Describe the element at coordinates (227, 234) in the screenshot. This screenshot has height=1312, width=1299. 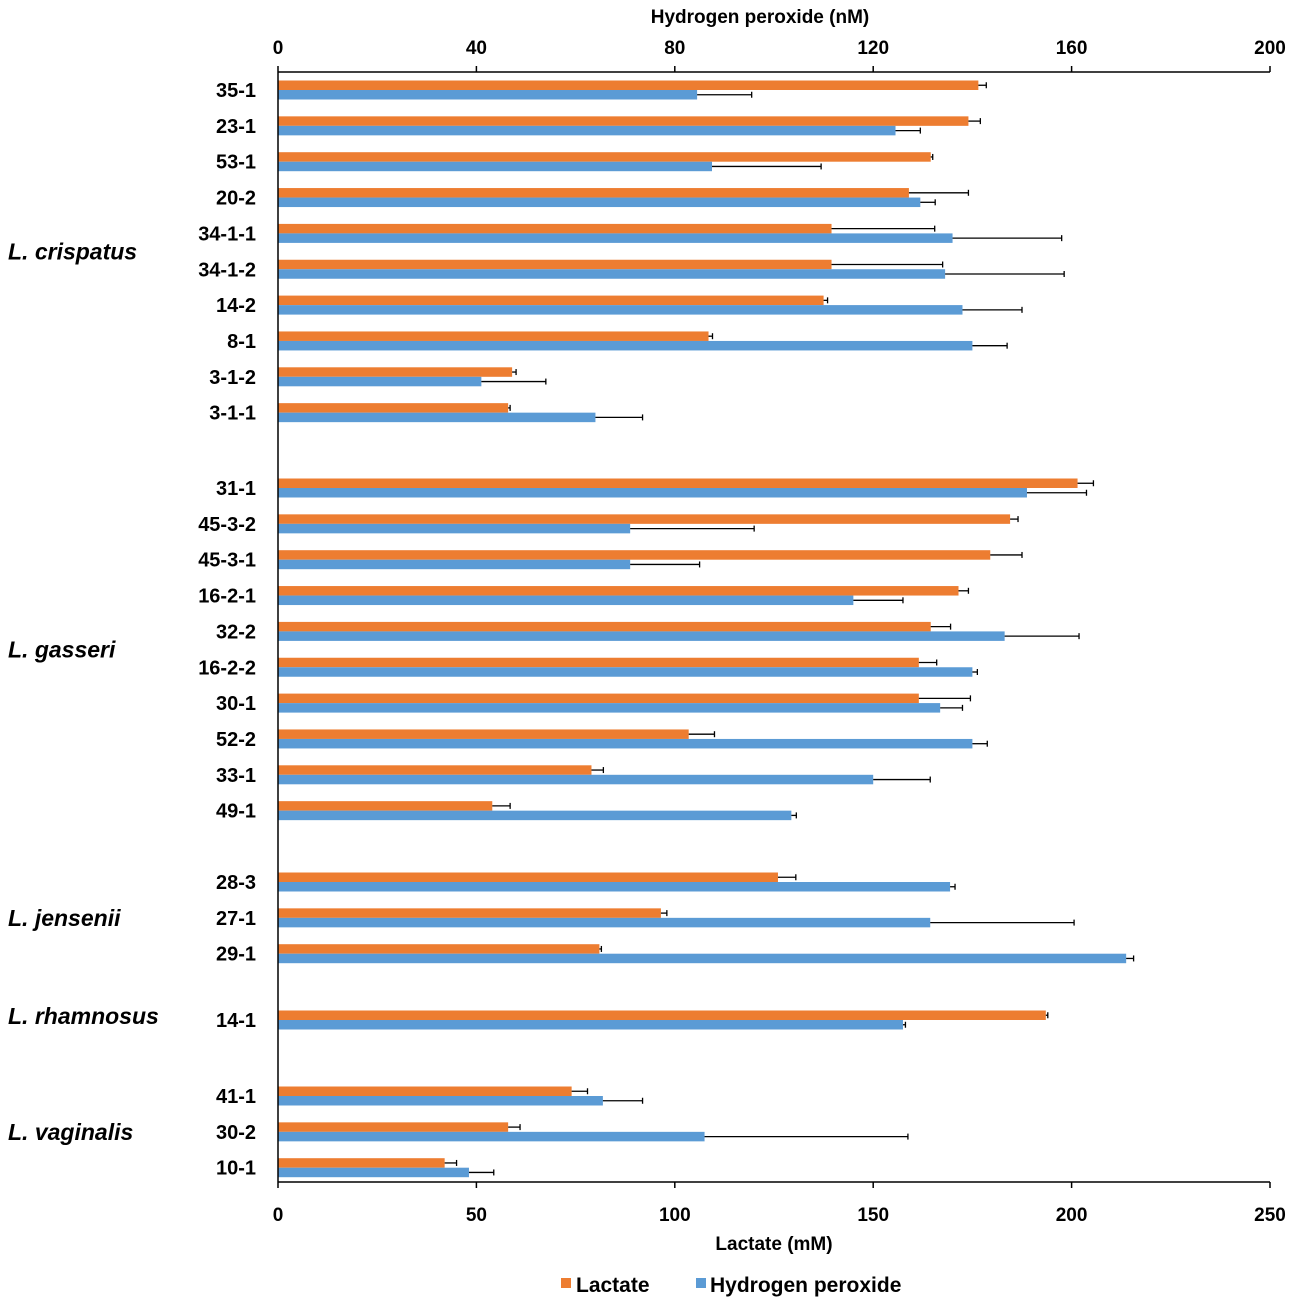
I see `strain-label-34-1-1: 34-1-1` at that location.